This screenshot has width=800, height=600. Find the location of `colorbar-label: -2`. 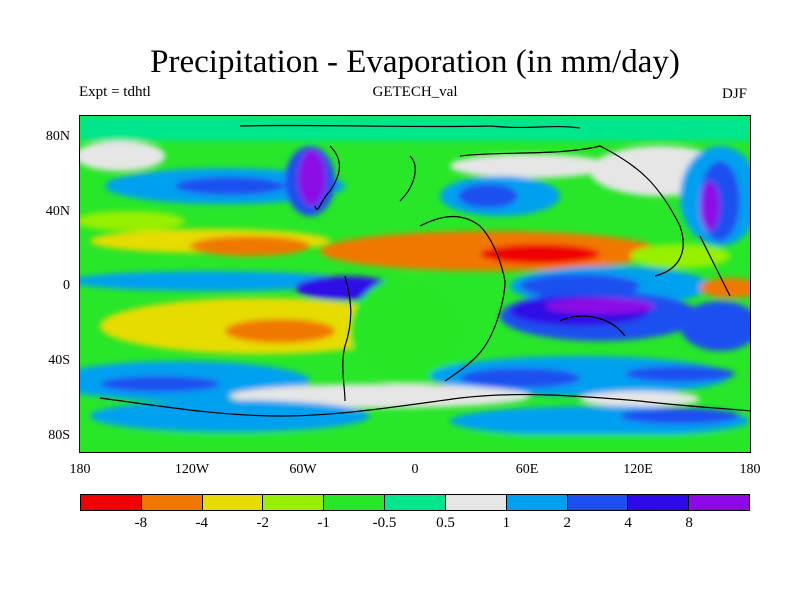

colorbar-label: -2 is located at coordinates (262, 523).